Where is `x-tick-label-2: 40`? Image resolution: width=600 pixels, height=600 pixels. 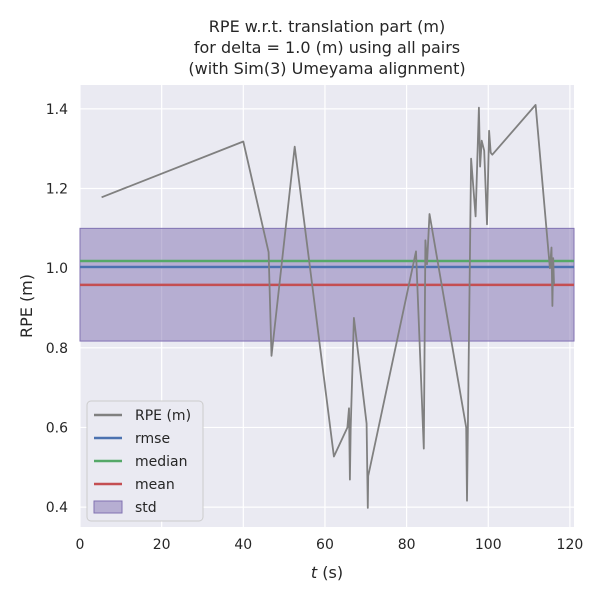 x-tick-label-2: 40 is located at coordinates (243, 545).